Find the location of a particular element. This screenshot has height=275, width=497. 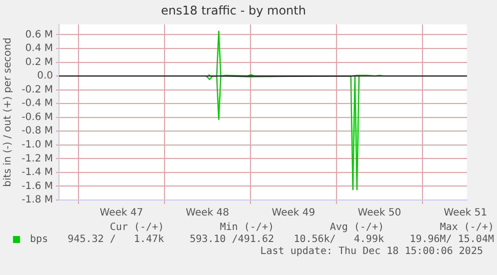

text: 10.56k/ 4.99k is located at coordinates (338, 239).